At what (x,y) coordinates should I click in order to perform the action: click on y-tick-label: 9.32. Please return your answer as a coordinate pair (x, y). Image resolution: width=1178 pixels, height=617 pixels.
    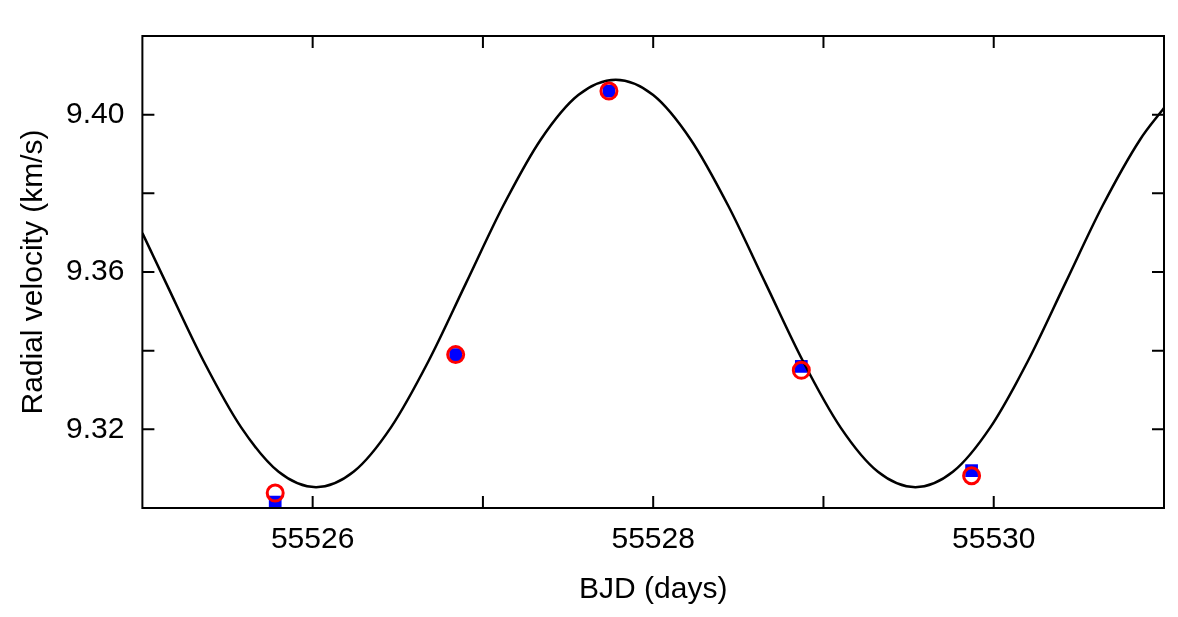
    Looking at the image, I should click on (95, 427).